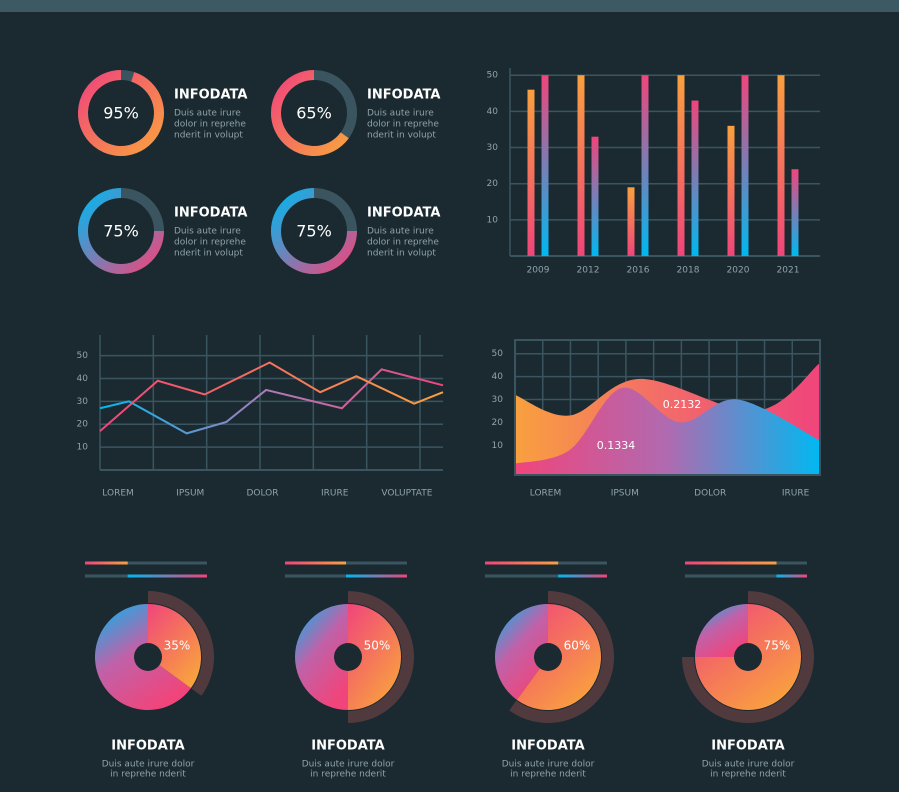  I want to click on area, so click(667, 431).